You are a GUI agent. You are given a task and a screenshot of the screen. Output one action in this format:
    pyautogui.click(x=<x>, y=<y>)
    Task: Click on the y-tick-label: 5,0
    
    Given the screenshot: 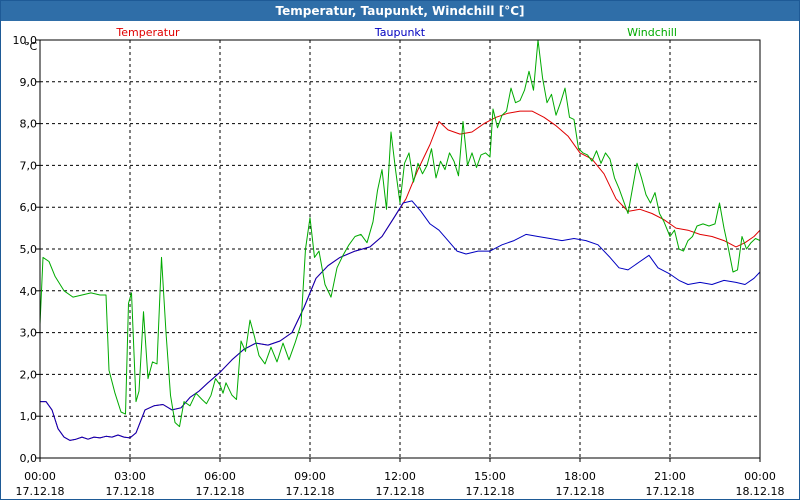 What is the action you would take?
    pyautogui.click(x=29, y=249)
    